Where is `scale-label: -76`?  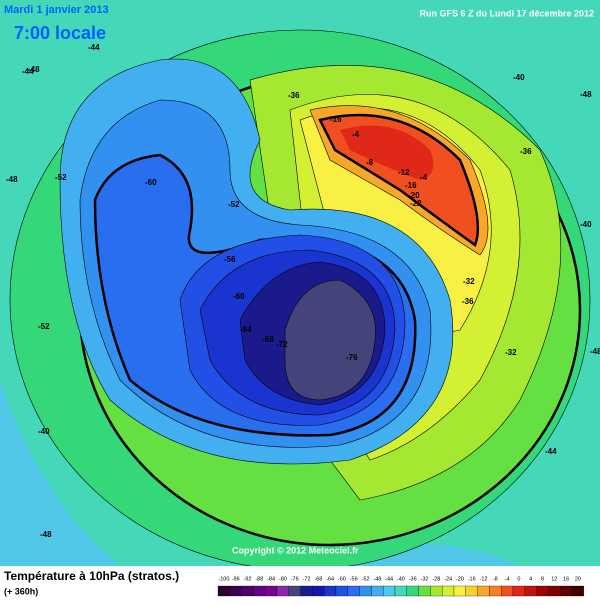 scale-label: -76 is located at coordinates (295, 579).